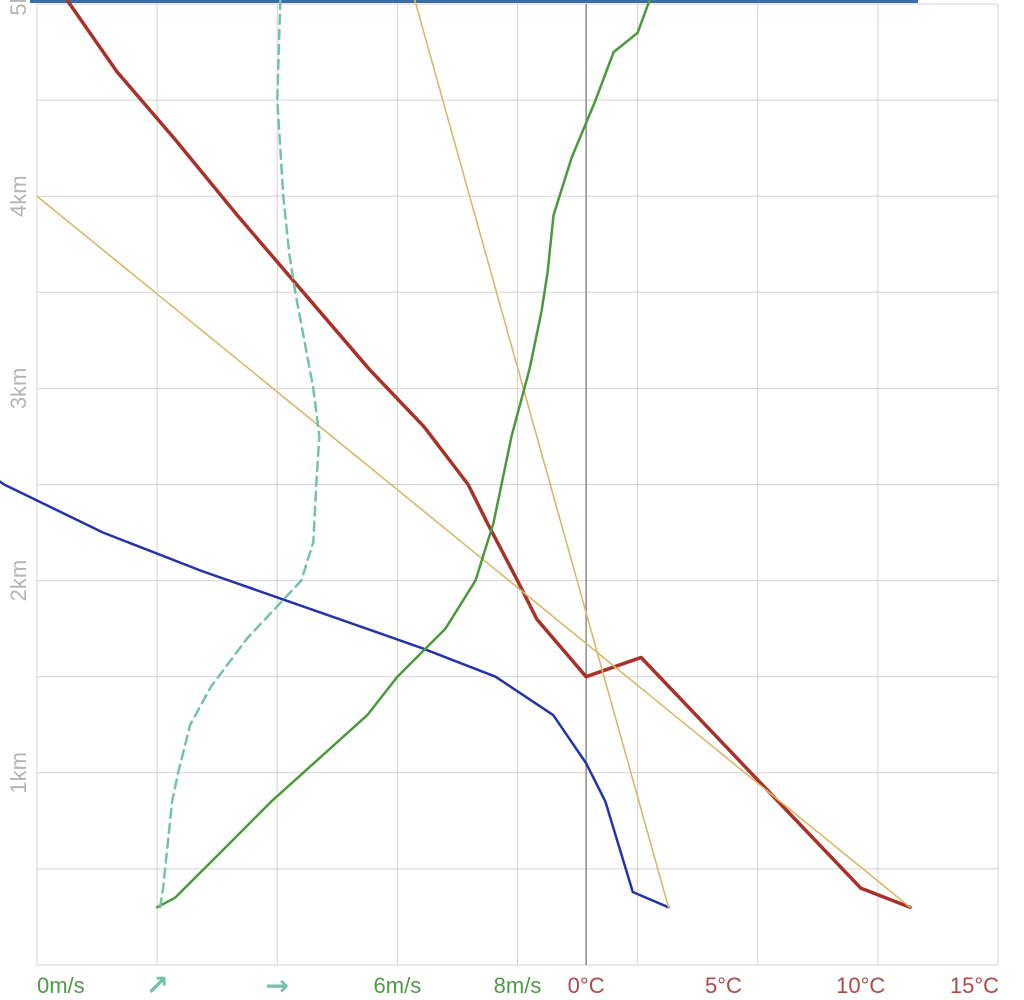 This screenshot has height=1000, width=1024. Describe the element at coordinates (860, 985) in the screenshot. I see `temperature-tick-label: 10°C` at that location.